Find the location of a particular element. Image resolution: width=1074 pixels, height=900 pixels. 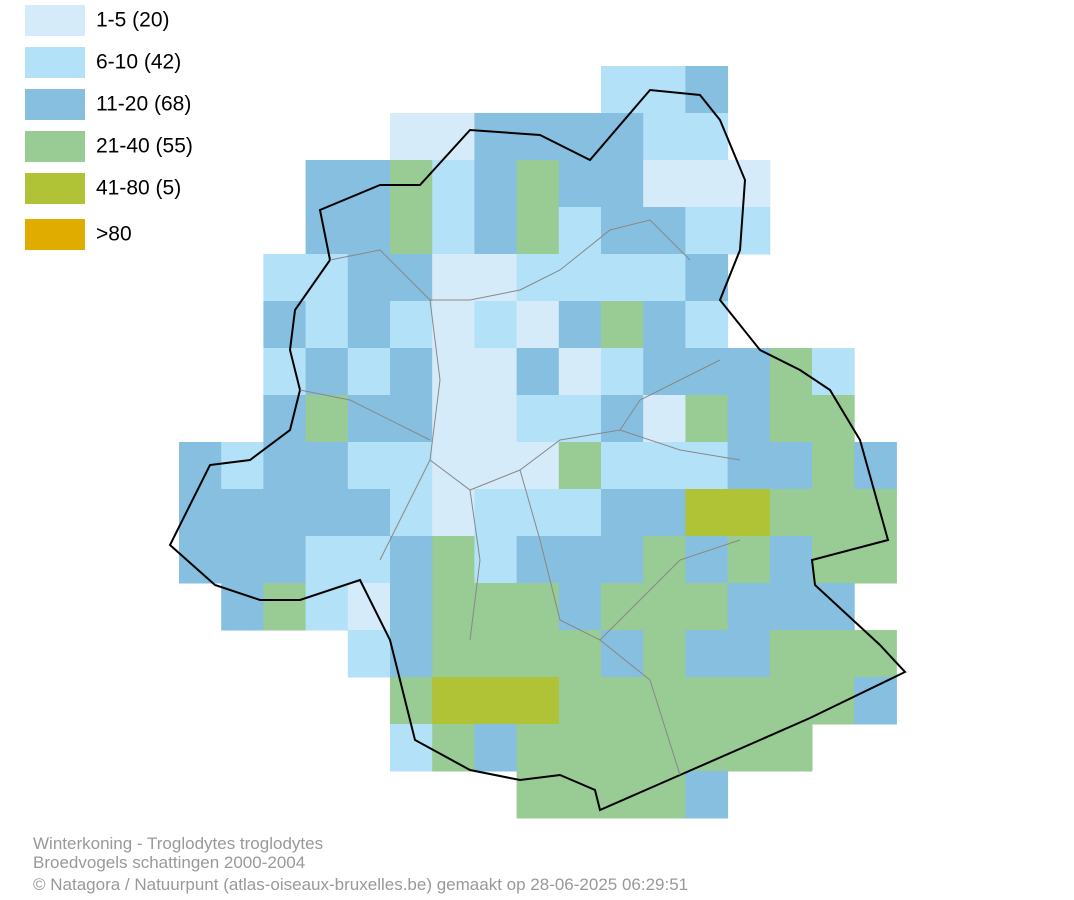

legend-label: 41-80 (5) is located at coordinates (138, 188).